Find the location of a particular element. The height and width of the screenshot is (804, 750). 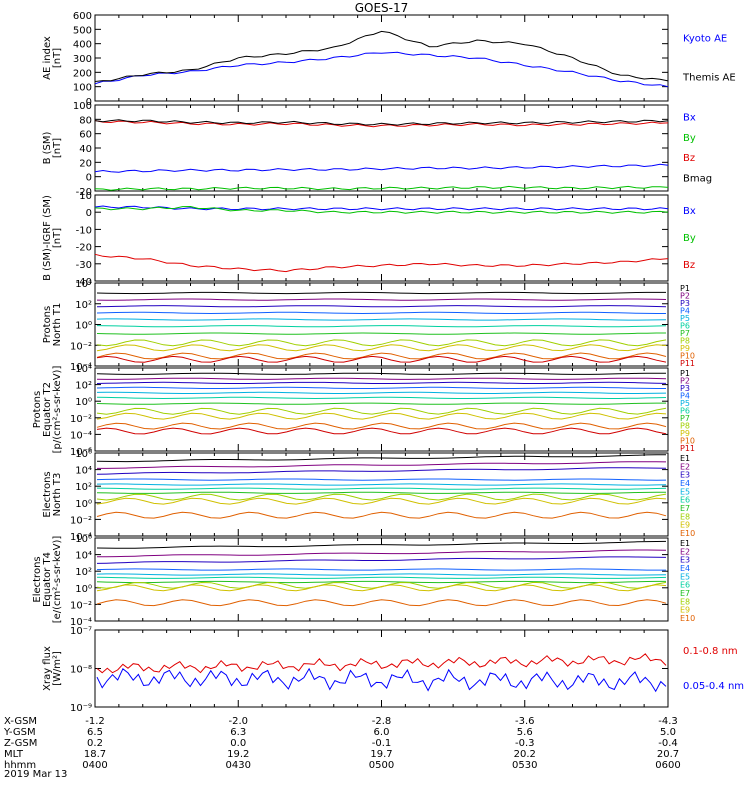

legend-entry: E4 is located at coordinates (685, 568).